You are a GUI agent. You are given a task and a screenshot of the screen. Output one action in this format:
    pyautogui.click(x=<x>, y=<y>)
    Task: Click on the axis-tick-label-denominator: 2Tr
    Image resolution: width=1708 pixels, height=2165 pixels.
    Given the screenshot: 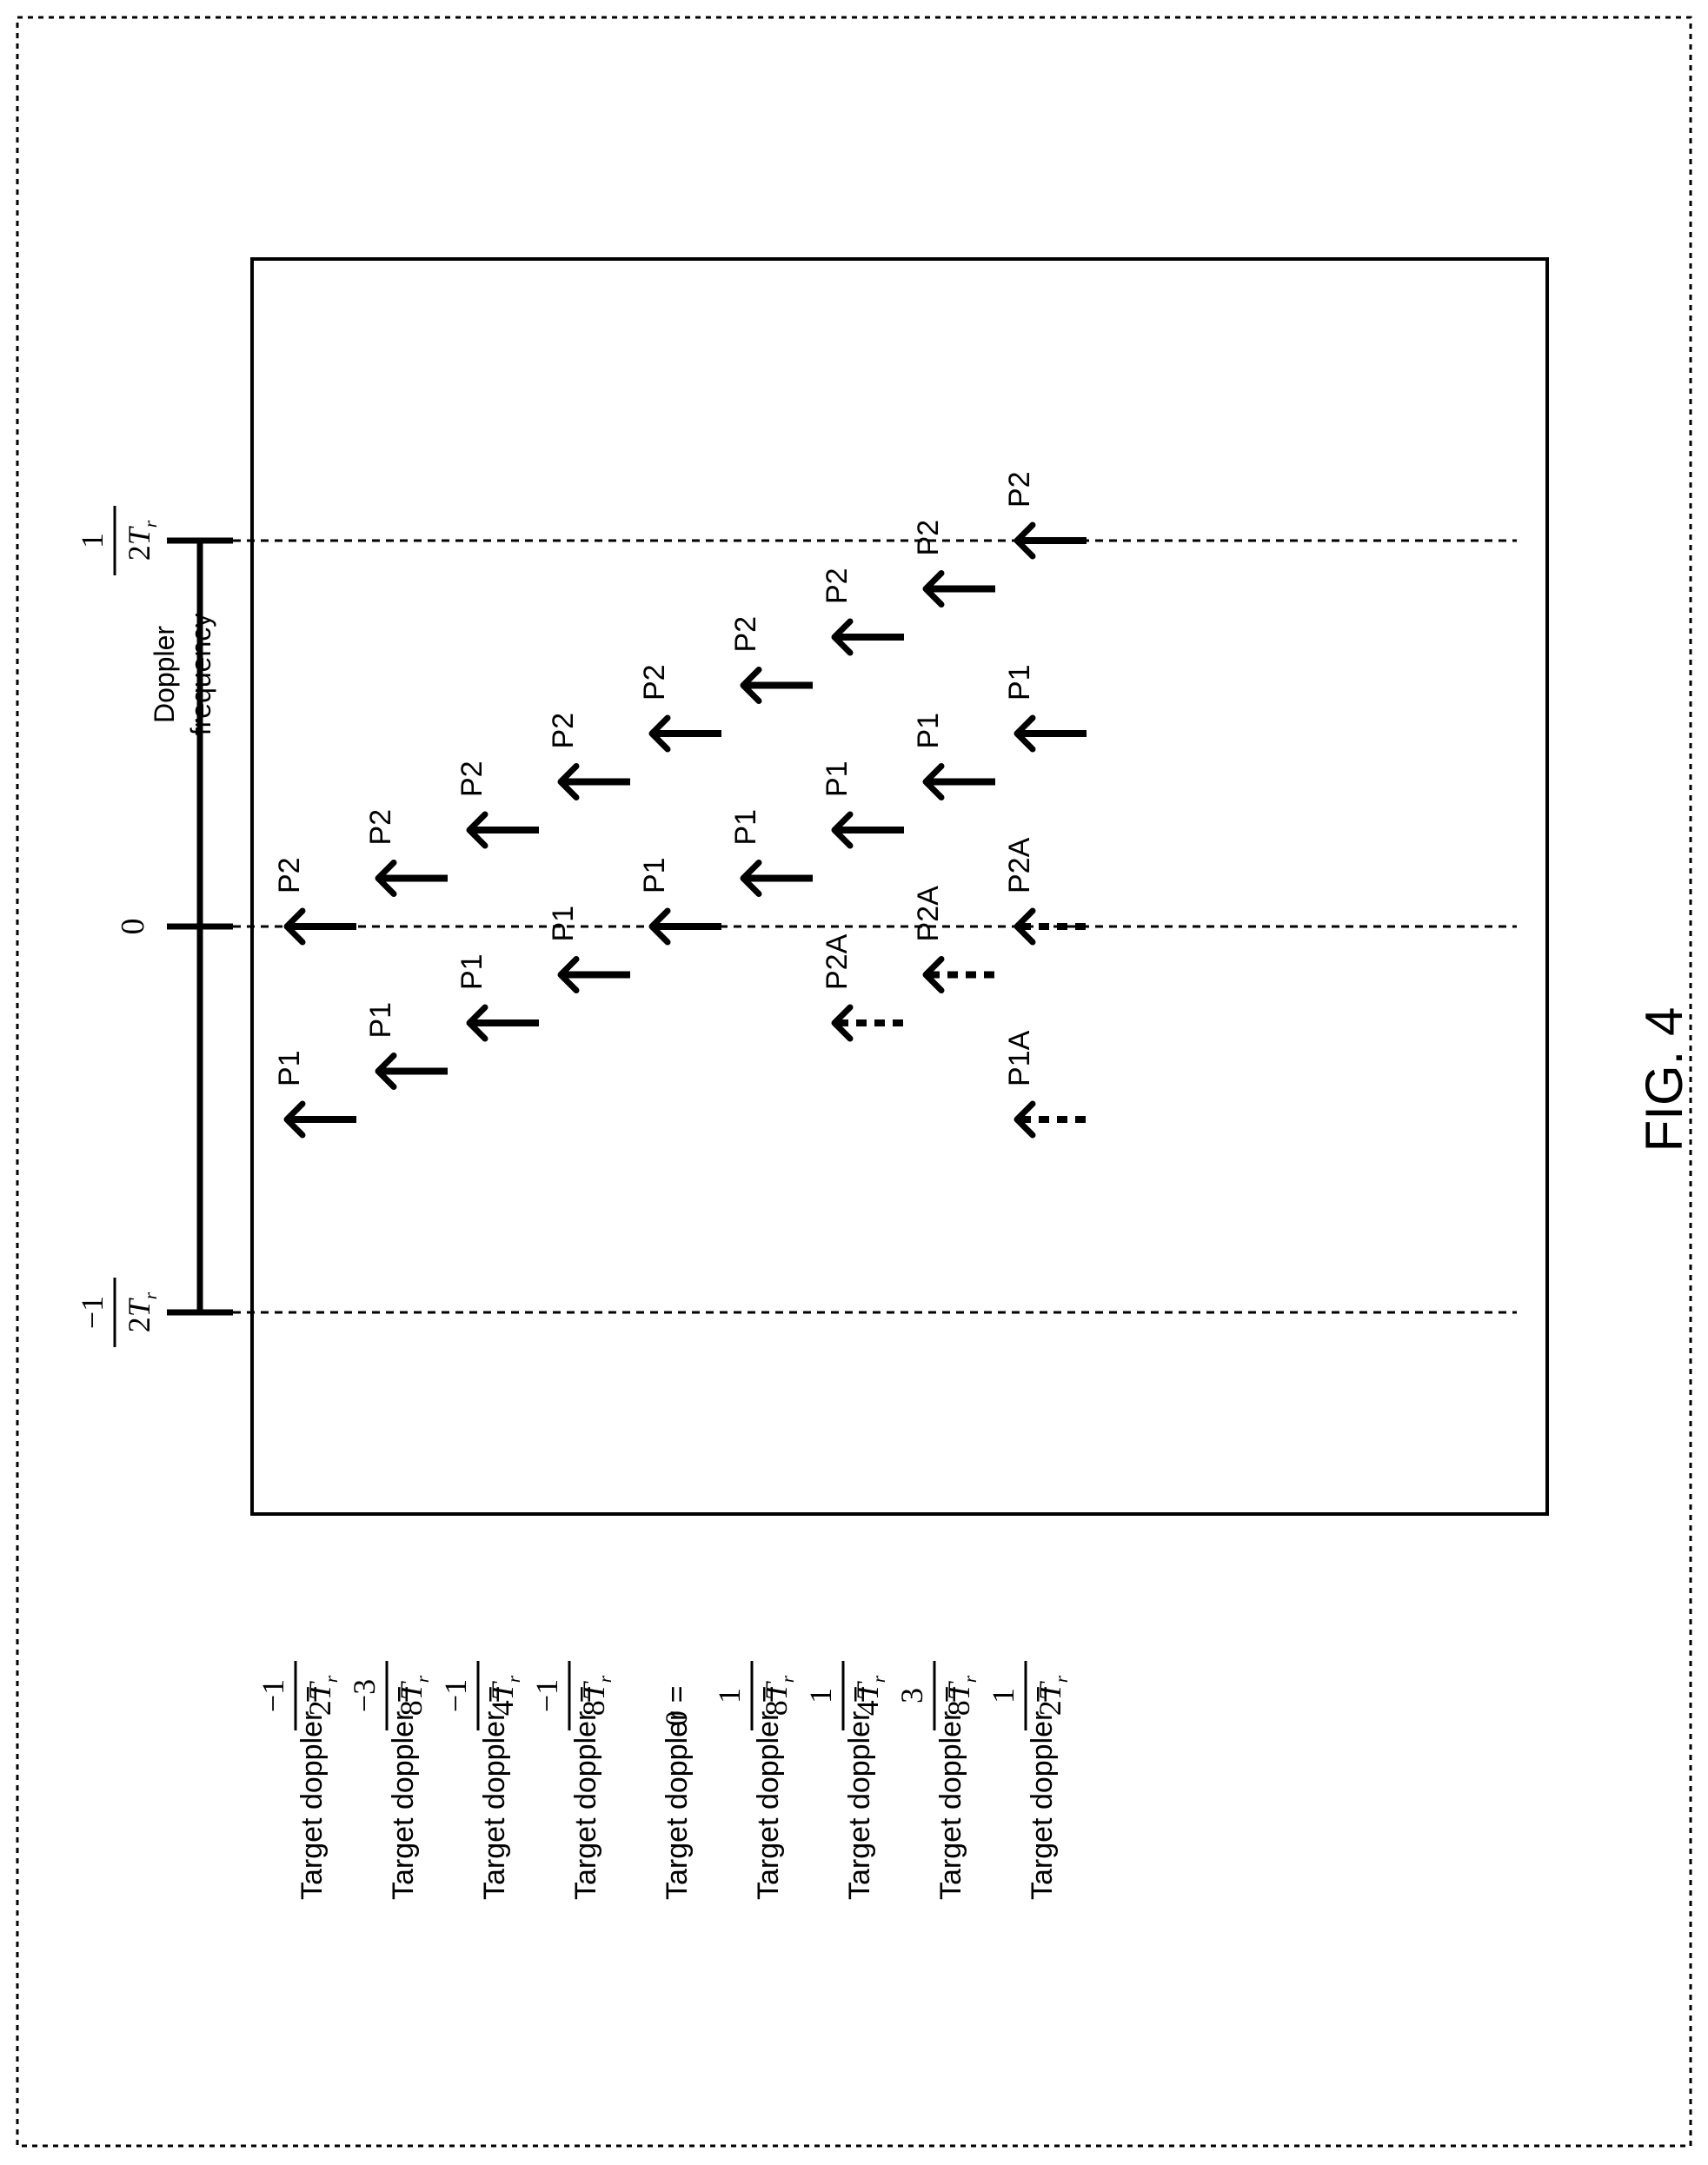 What is the action you would take?
    pyautogui.click(x=141, y=540)
    